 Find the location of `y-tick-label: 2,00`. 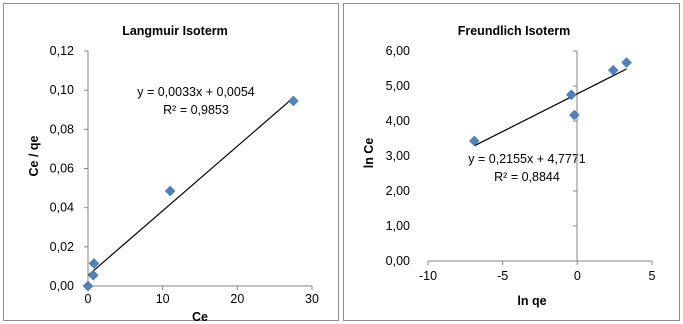

y-tick-label: 2,00 is located at coordinates (398, 191).